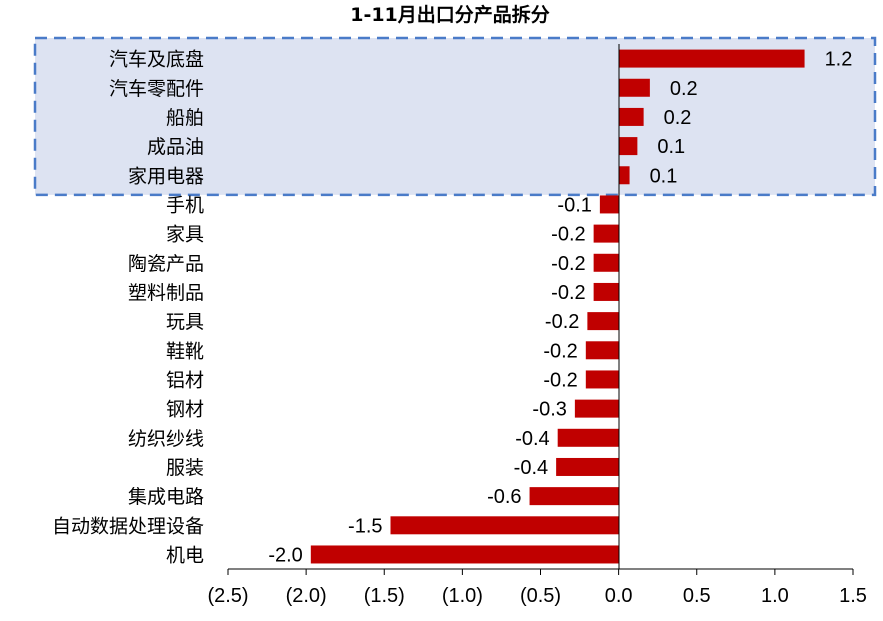 The height and width of the screenshot is (621, 883). What do you see at coordinates (166, 264) in the screenshot?
I see `category-label: 陶瓷产品` at bounding box center [166, 264].